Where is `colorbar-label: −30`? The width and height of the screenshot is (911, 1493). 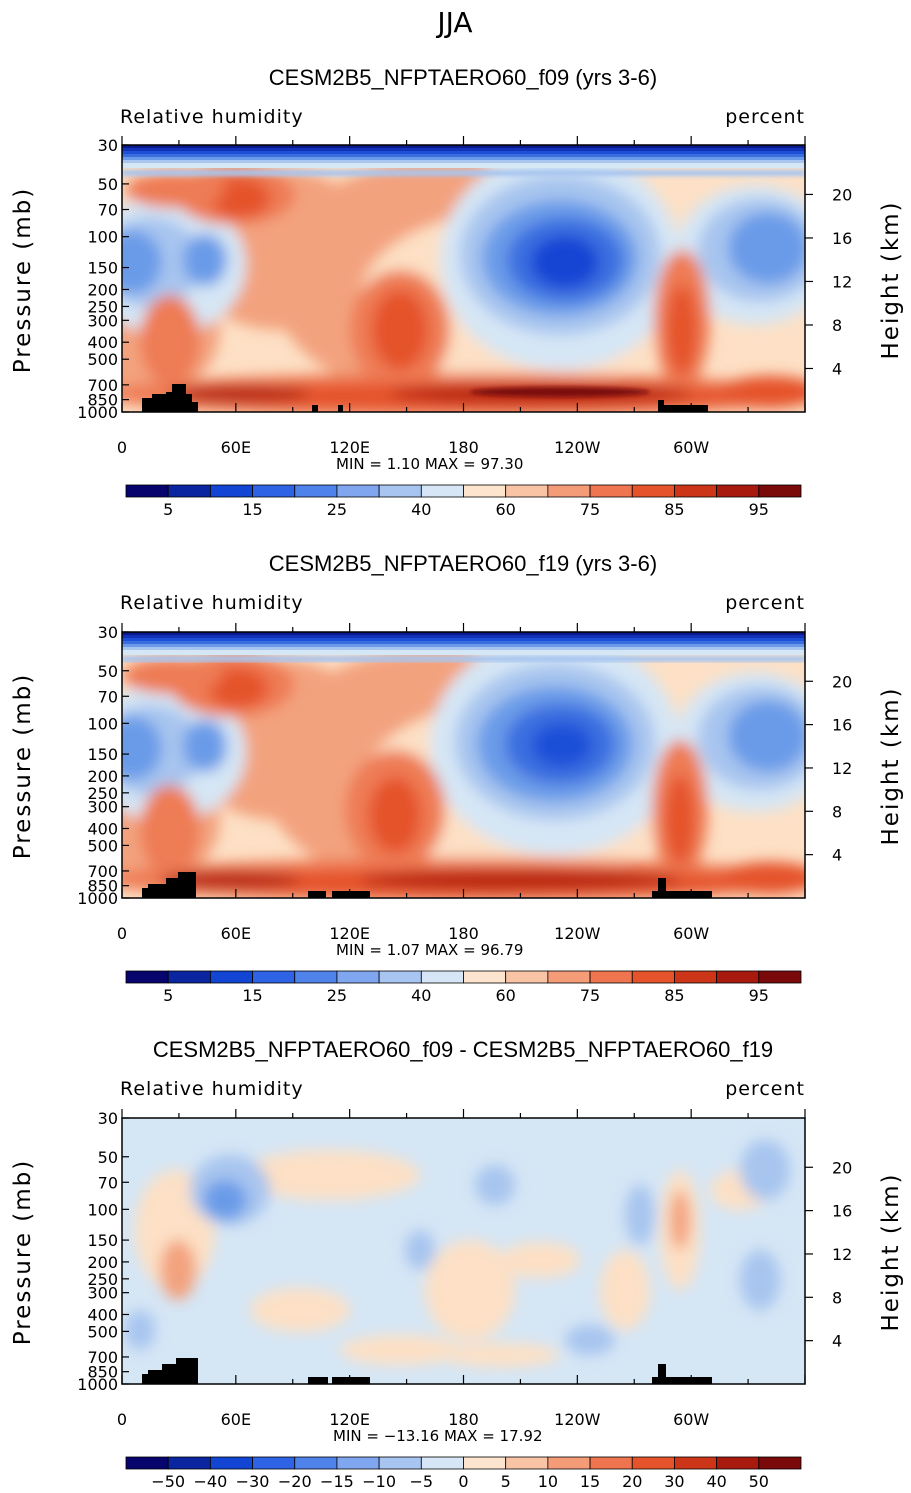 colorbar-label: −30 is located at coordinates (253, 1481).